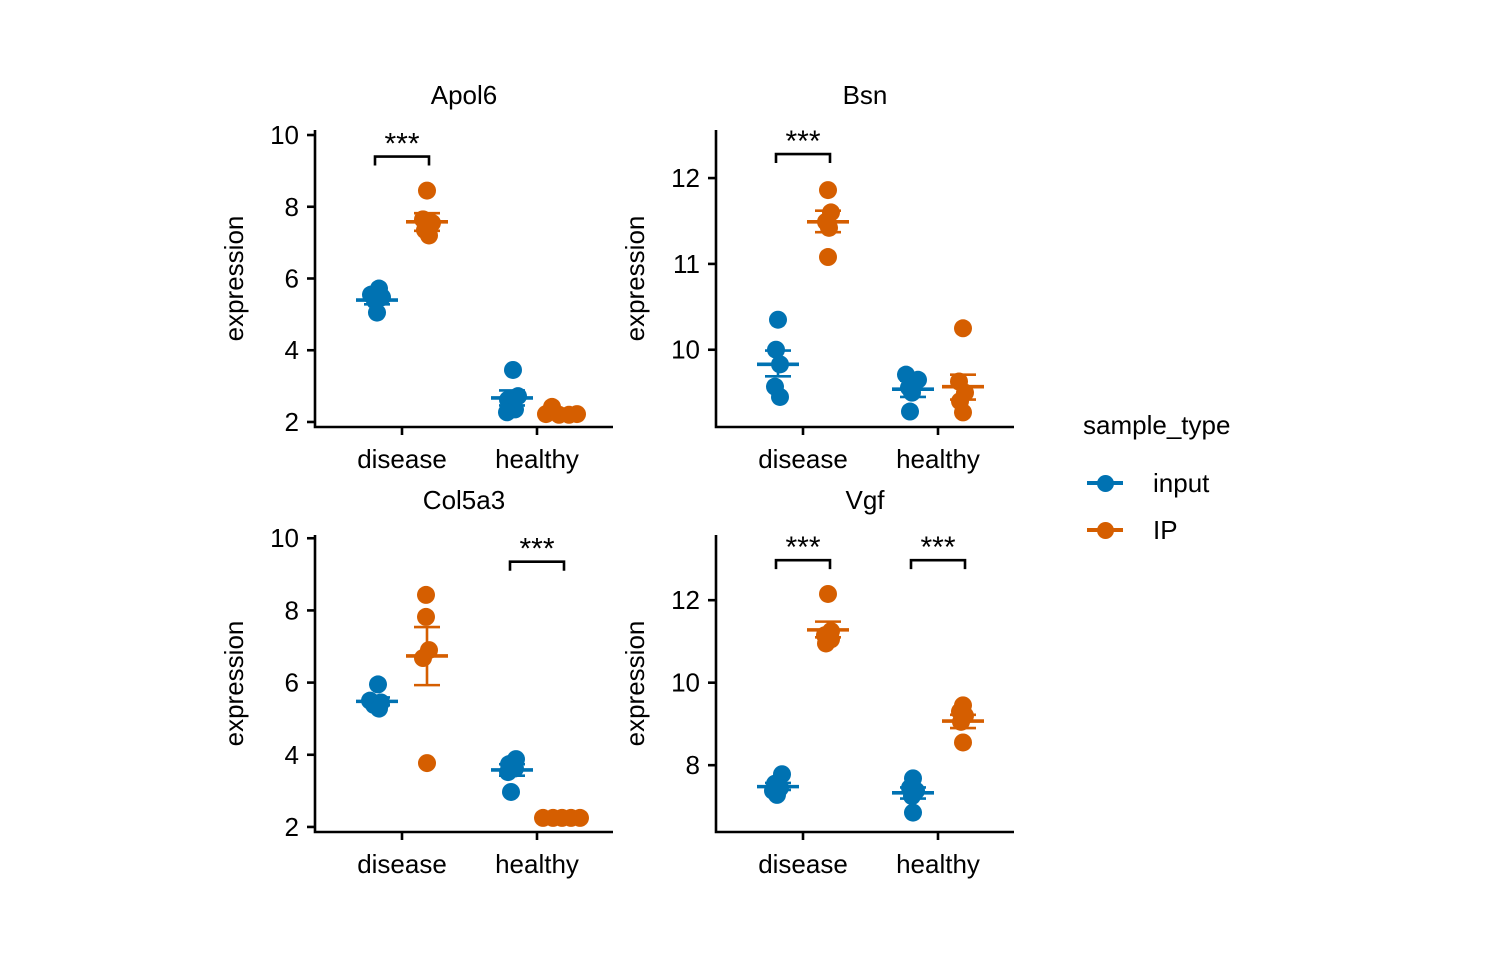 This screenshot has width=1500, height=960. What do you see at coordinates (865, 95) in the screenshot?
I see `panel-title: Bsn` at bounding box center [865, 95].